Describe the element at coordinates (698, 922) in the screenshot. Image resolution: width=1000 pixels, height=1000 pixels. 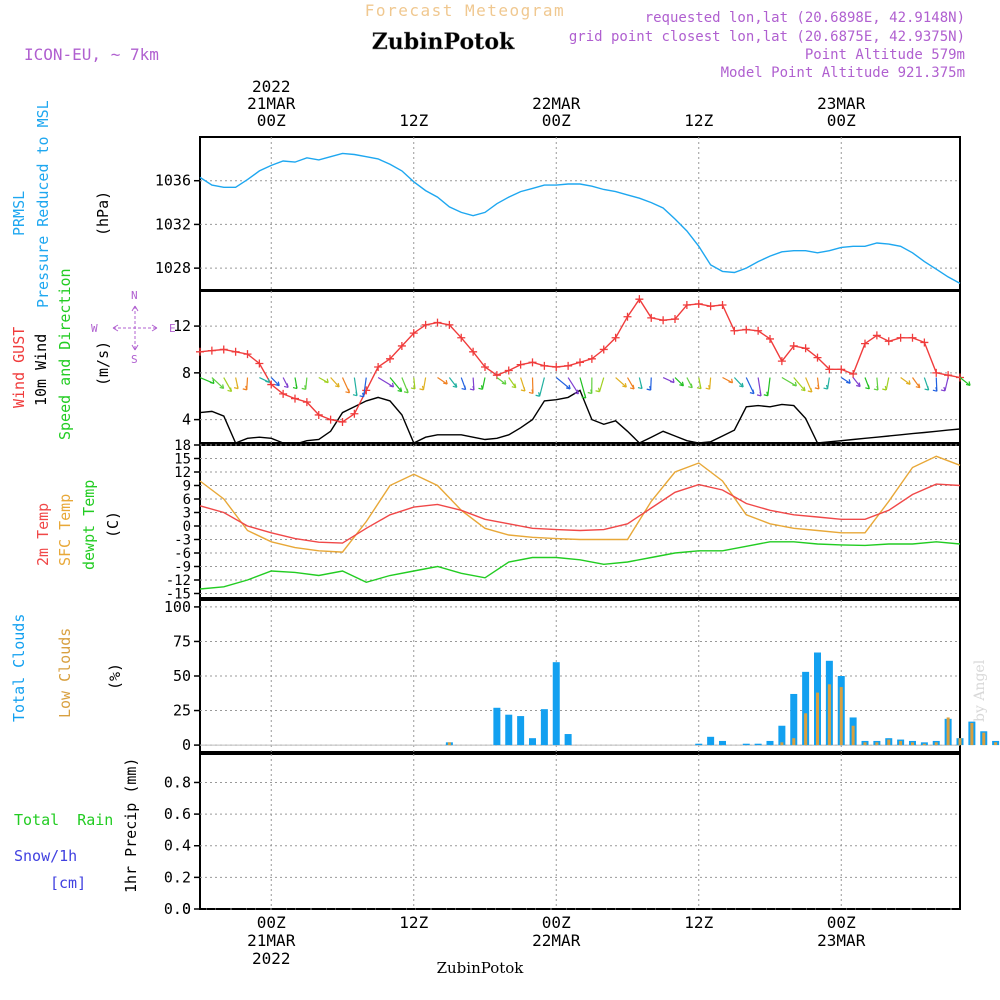
I see `bottom-tick-label: 12Z` at that location.